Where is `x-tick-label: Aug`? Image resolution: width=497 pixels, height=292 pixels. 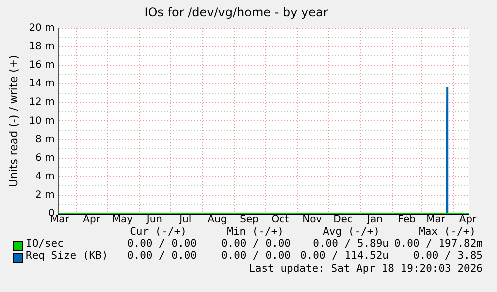
x-tick-label: Aug is located at coordinates (218, 220).